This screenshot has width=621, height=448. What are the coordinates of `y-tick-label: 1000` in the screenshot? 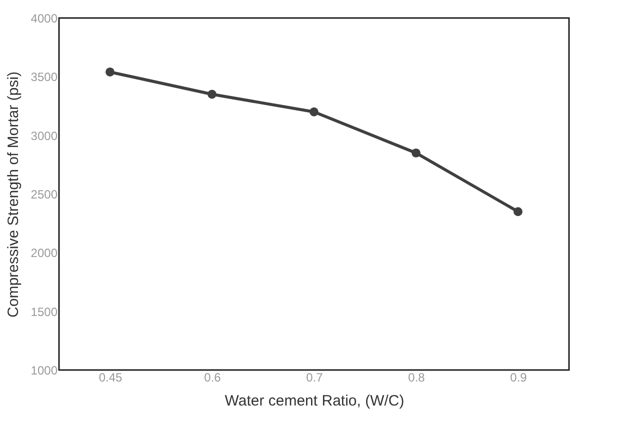 It's located at (44, 371).